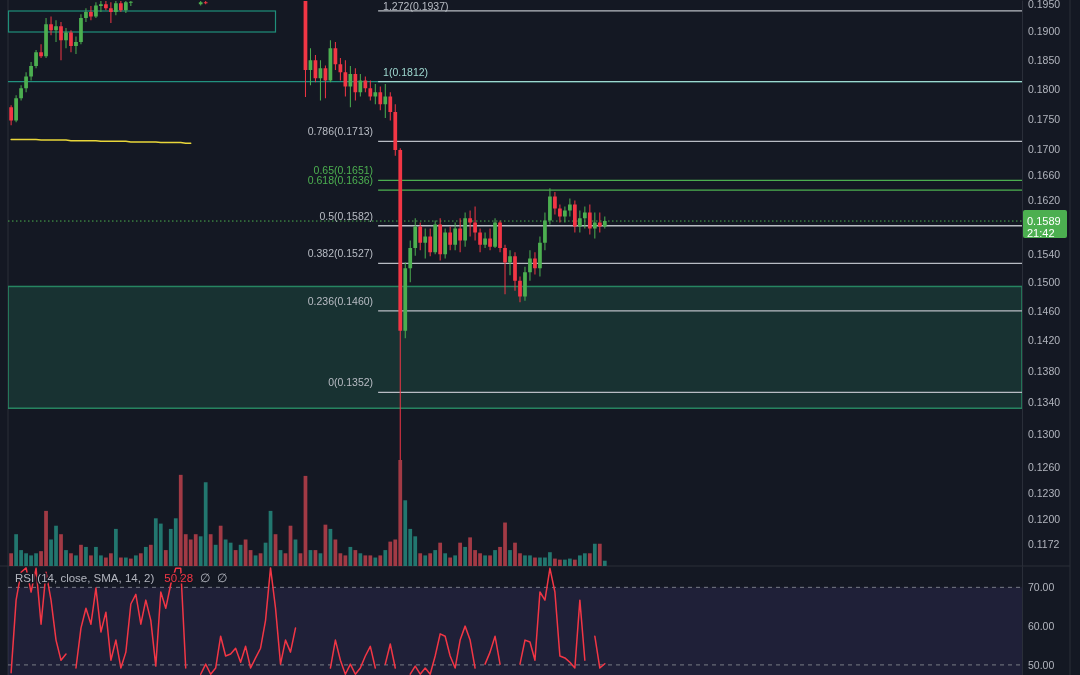 The height and width of the screenshot is (675, 1080). Describe the element at coordinates (1044, 370) in the screenshot. I see `y-tick-label: 0.1380` at that location.